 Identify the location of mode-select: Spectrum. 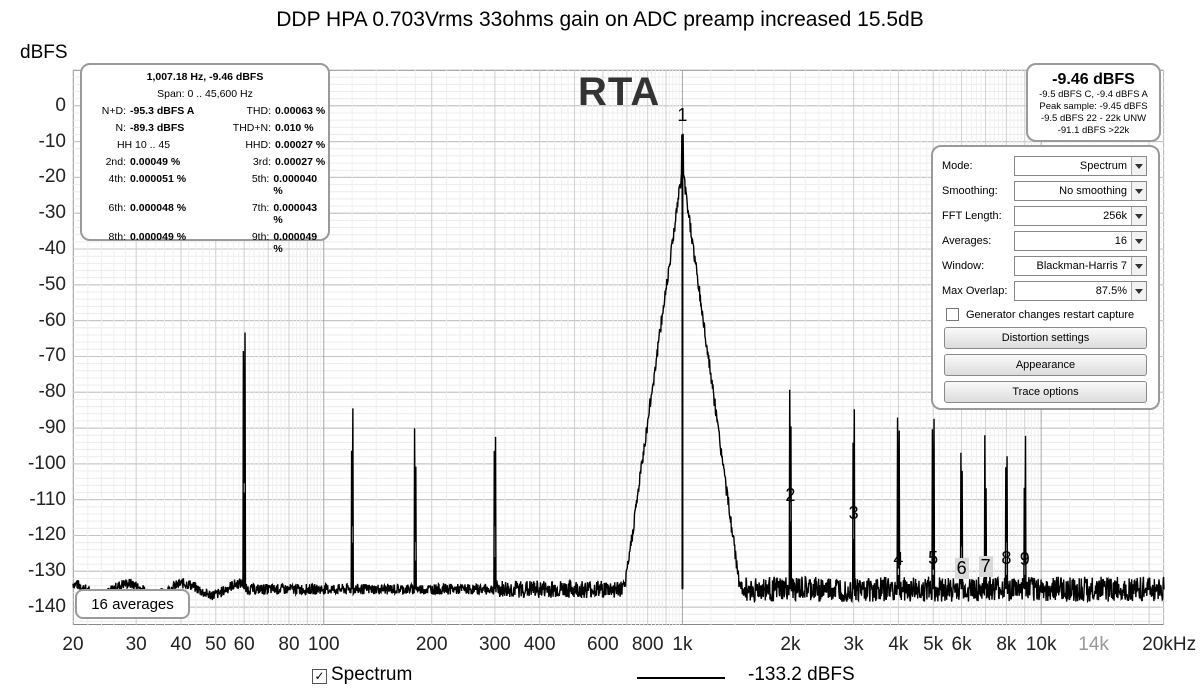
(1080, 166).